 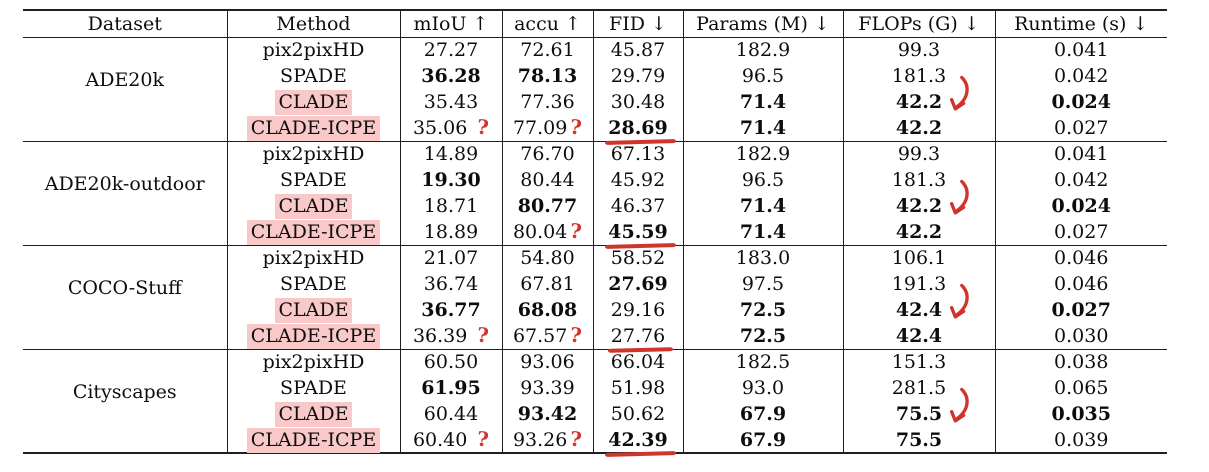 I want to click on col-header-method: Method, so click(x=313, y=23).